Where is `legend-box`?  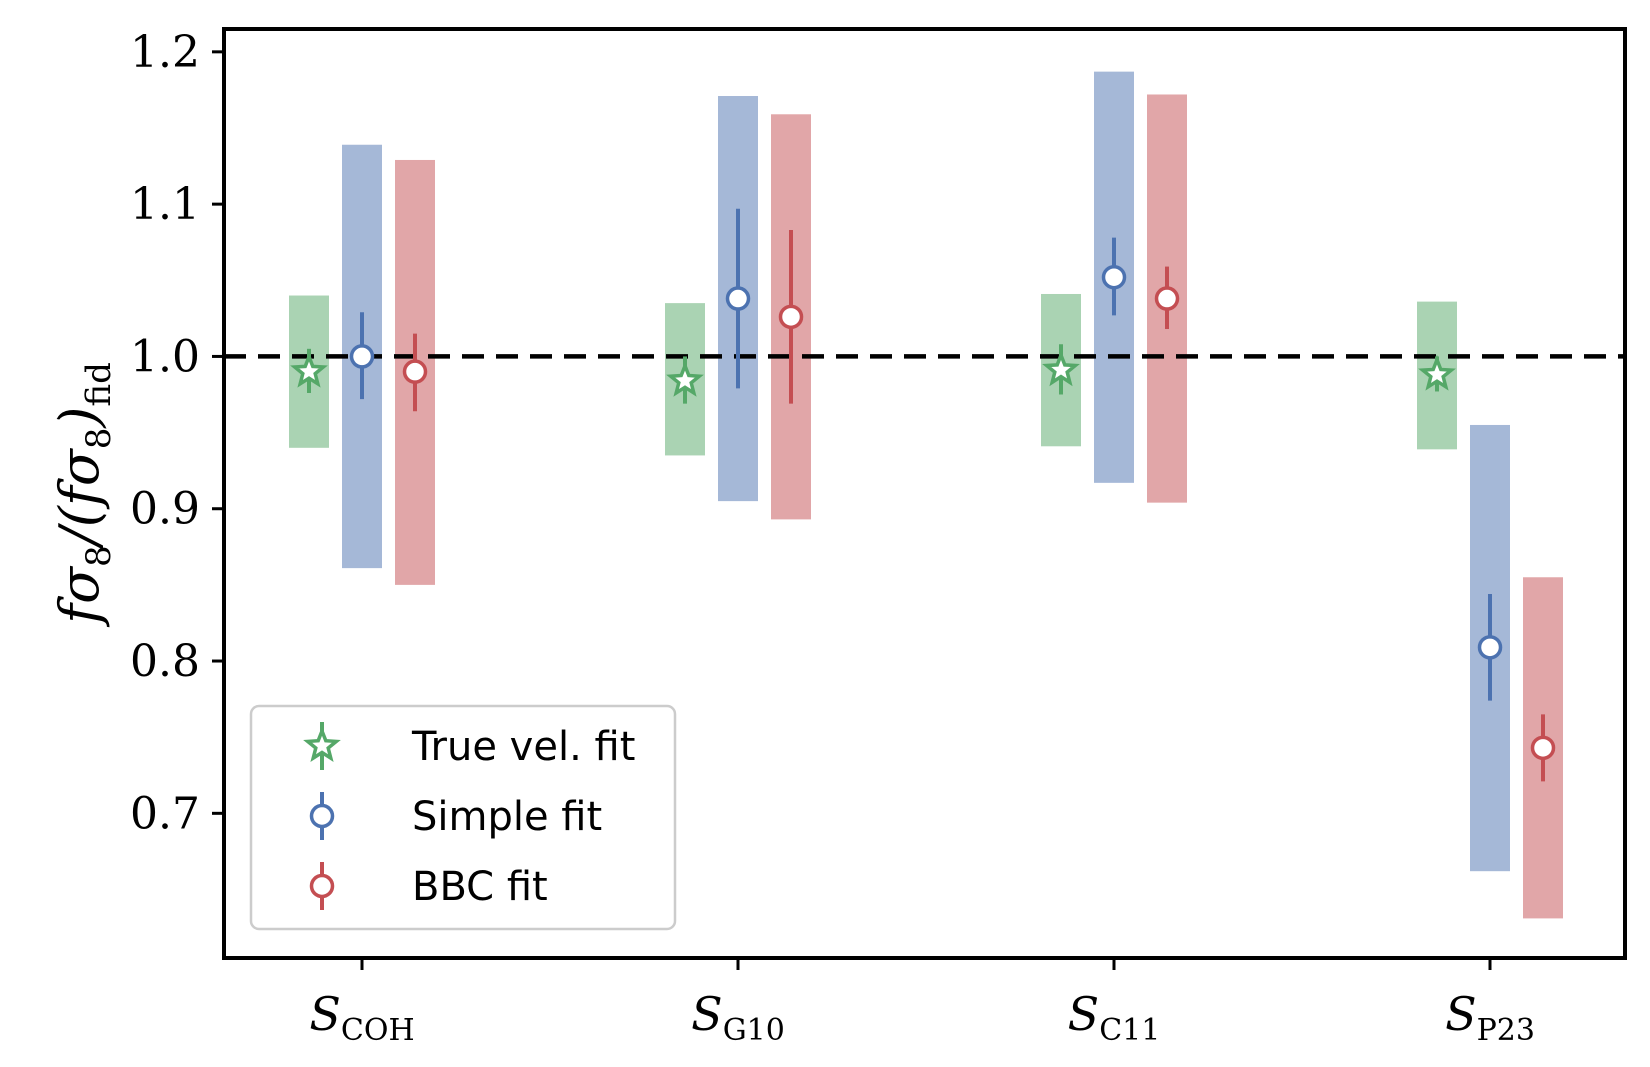 legend-box is located at coordinates (463, 817).